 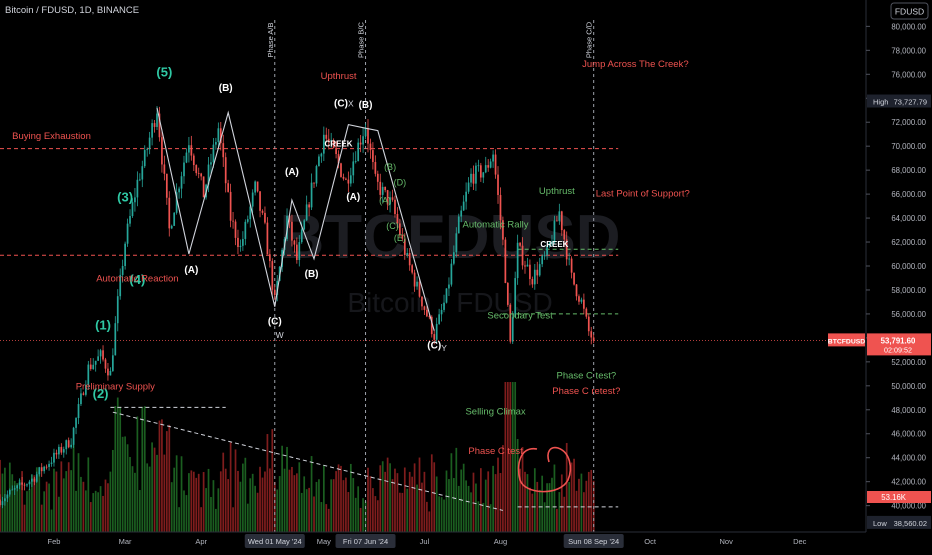 What do you see at coordinates (137, 279) in the screenshot?
I see `wave-label-primary: (4)` at bounding box center [137, 279].